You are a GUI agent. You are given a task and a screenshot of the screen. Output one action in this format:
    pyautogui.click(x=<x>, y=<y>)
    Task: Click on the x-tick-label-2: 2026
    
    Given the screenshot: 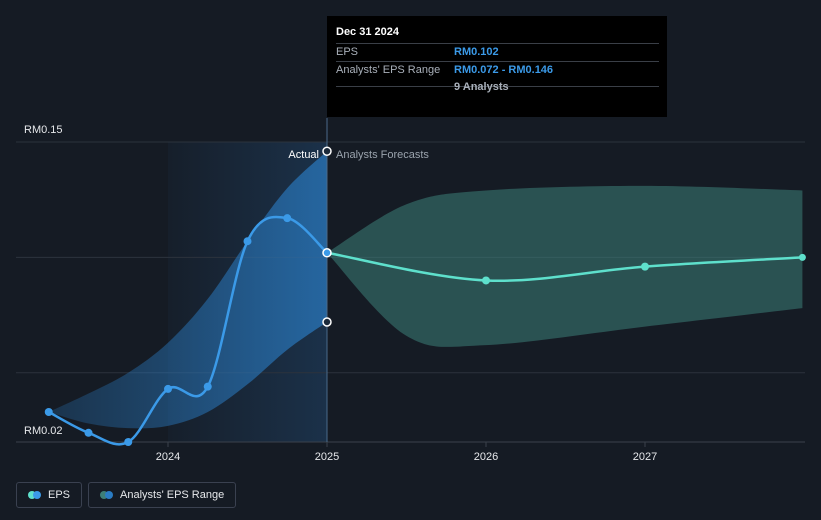 What is the action you would take?
    pyautogui.click(x=486, y=457)
    